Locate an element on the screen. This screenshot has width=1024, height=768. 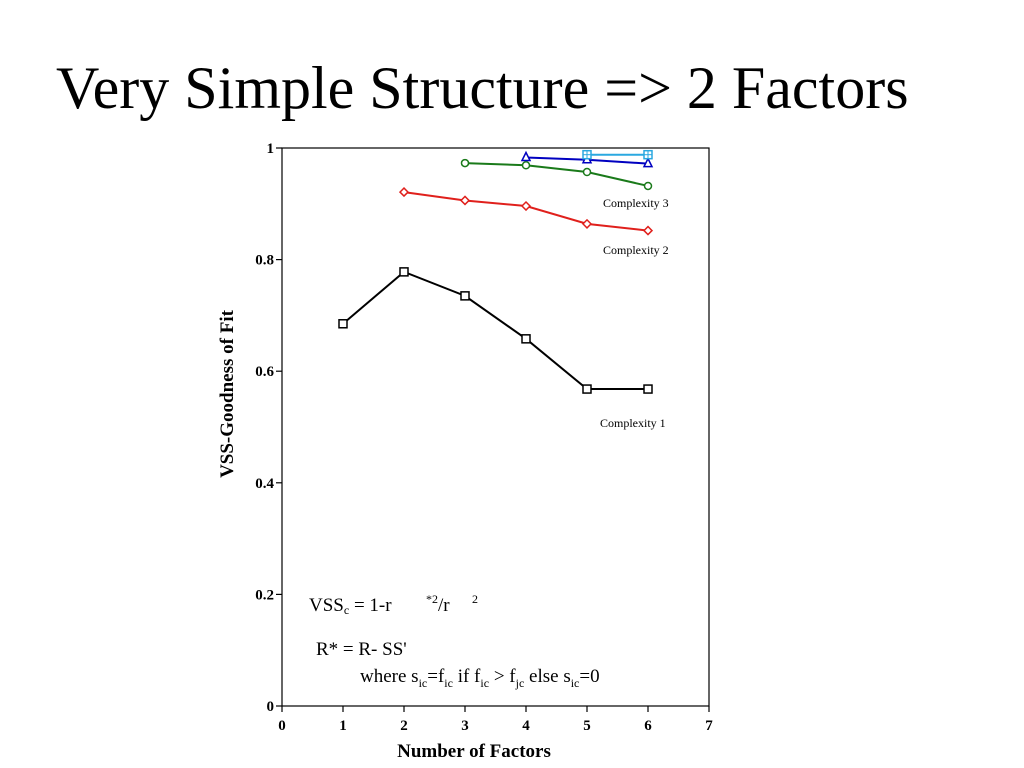
x-tick-label: 2 is located at coordinates (404, 726).